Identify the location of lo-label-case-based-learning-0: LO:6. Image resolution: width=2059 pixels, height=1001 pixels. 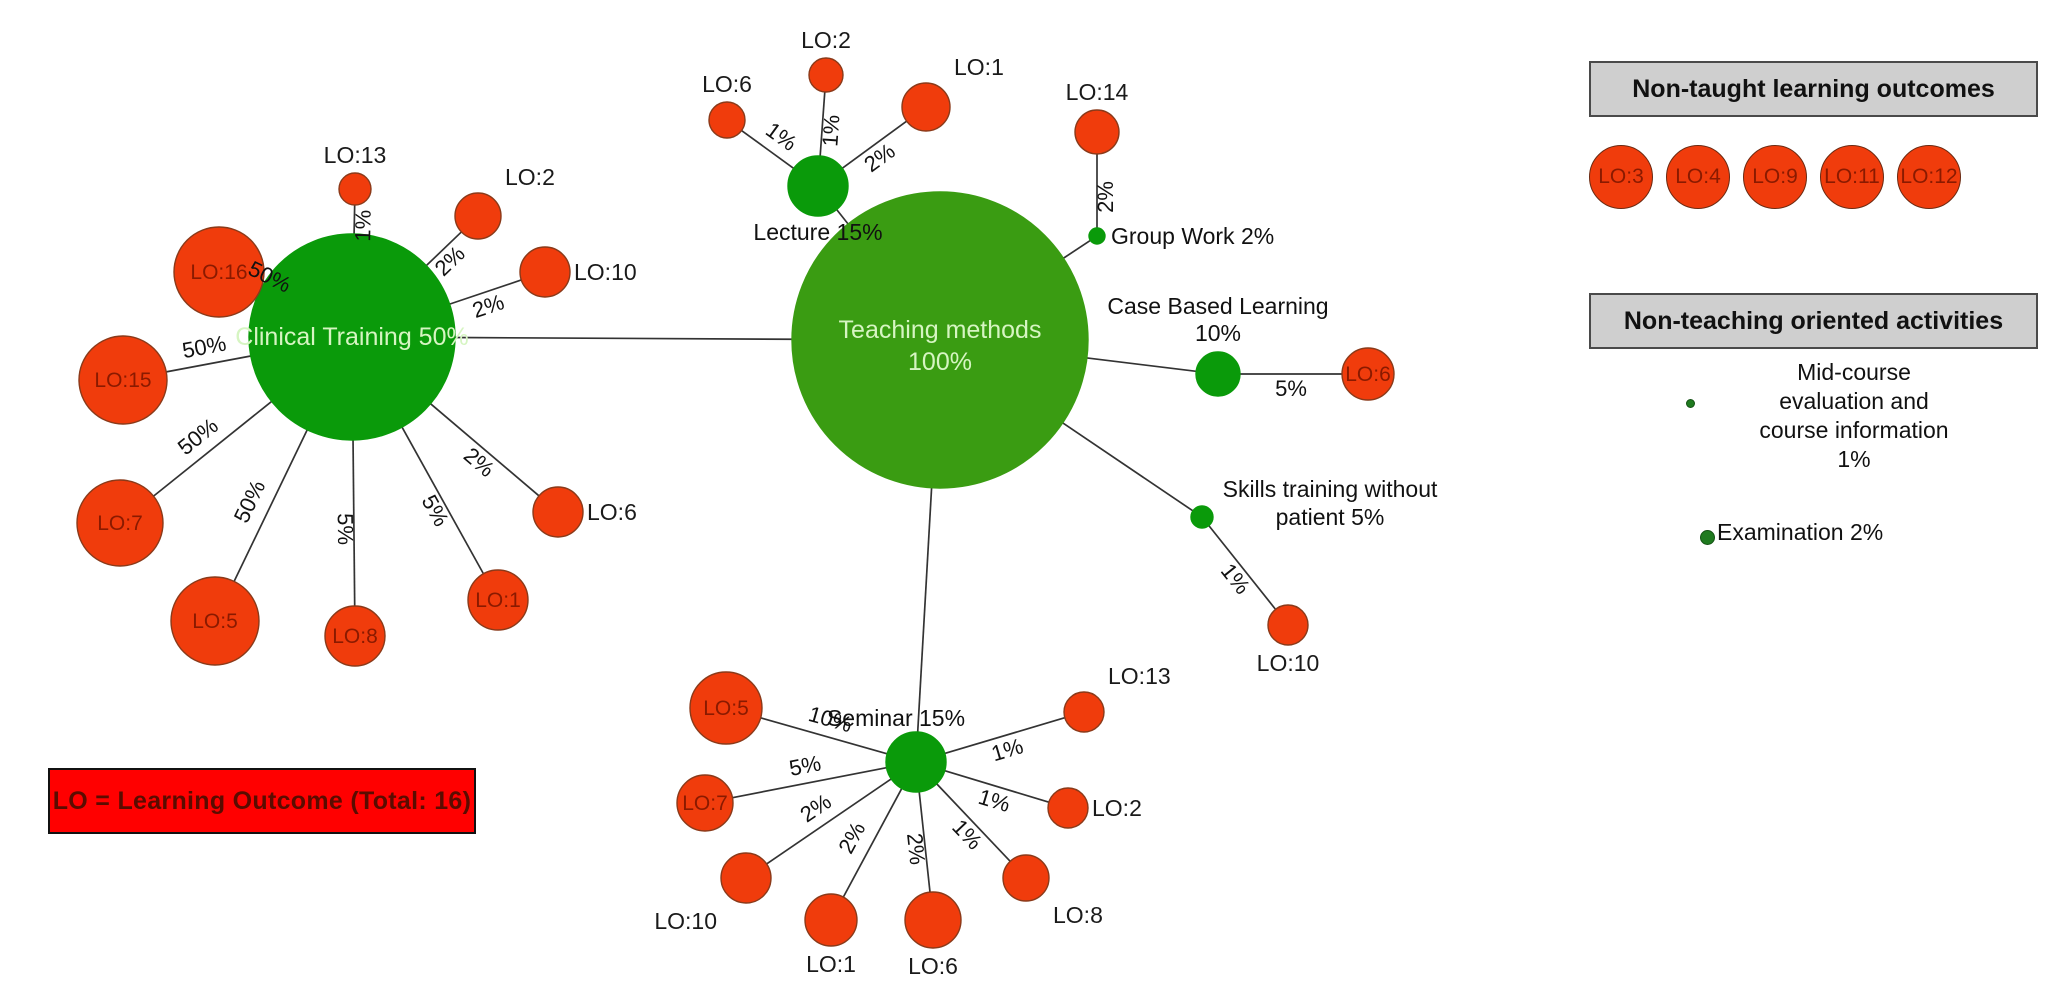
(1368, 374).